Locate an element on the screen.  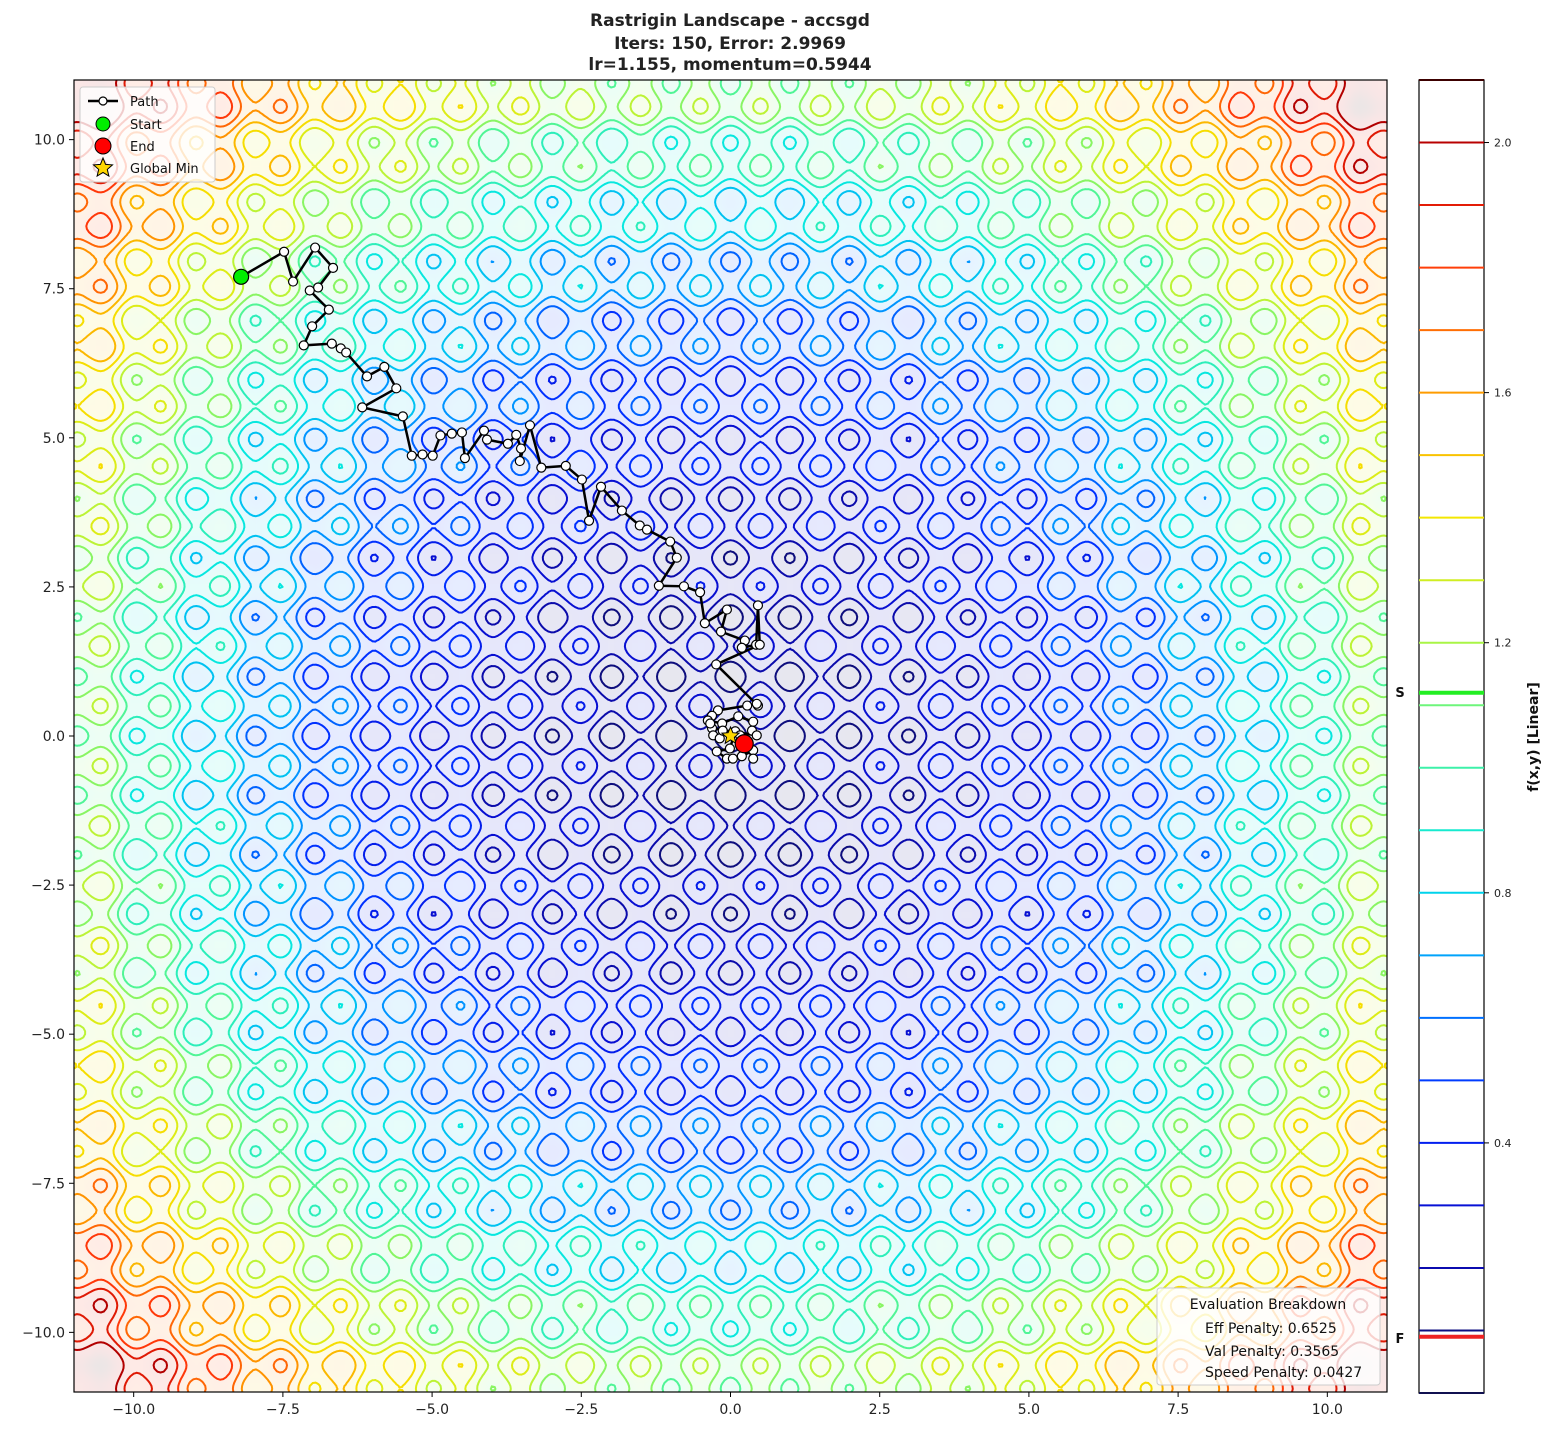
y-tick-label: −7.5 is located at coordinates (48, 1184).